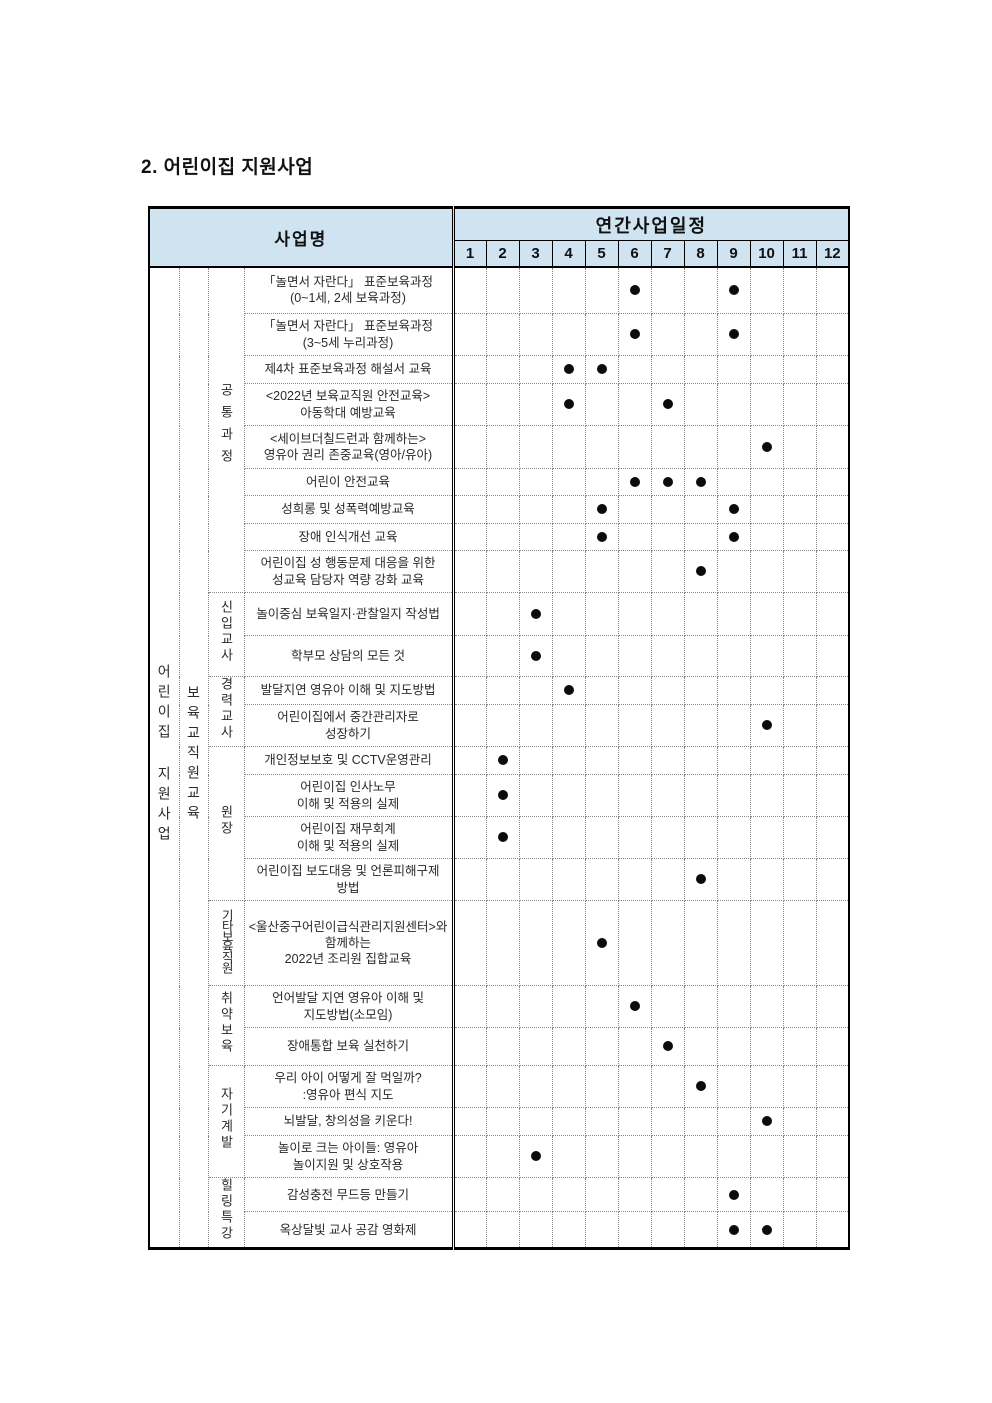  I want to click on program-name-cell: 성희롱 및 성폭력예방교육, so click(348, 509).